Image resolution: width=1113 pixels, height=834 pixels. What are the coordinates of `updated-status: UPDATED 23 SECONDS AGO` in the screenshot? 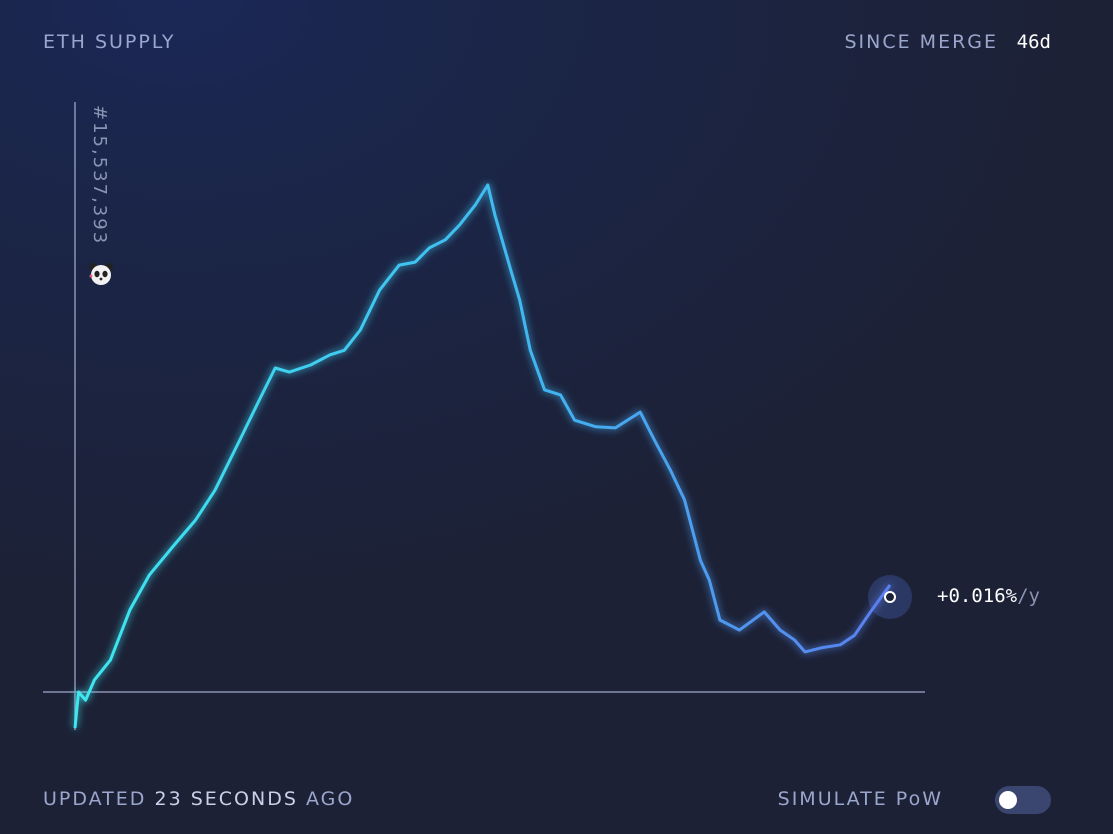 It's located at (198, 799).